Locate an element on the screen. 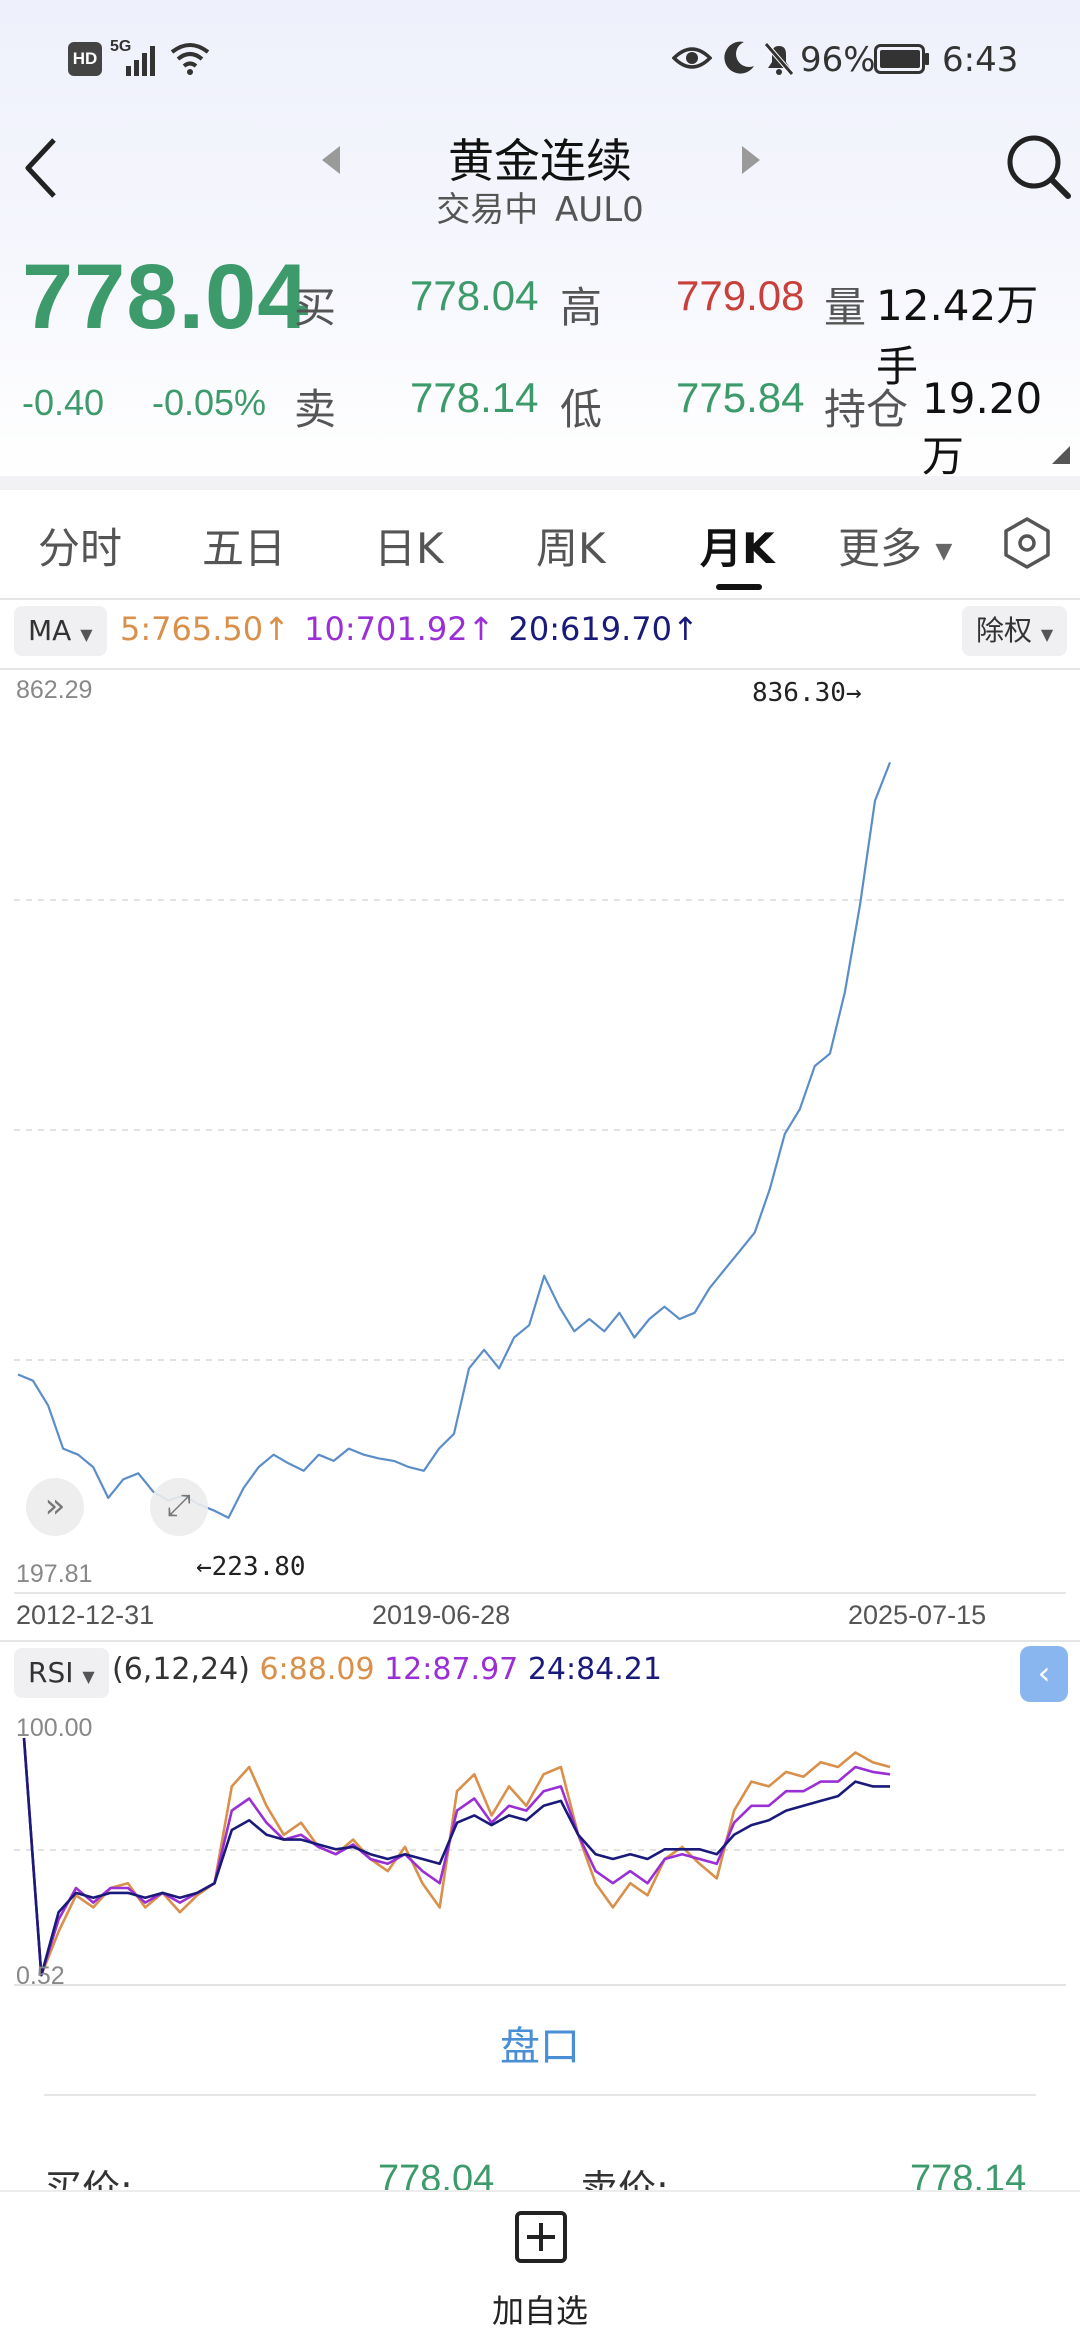  low-label: 低 is located at coordinates (581, 409).